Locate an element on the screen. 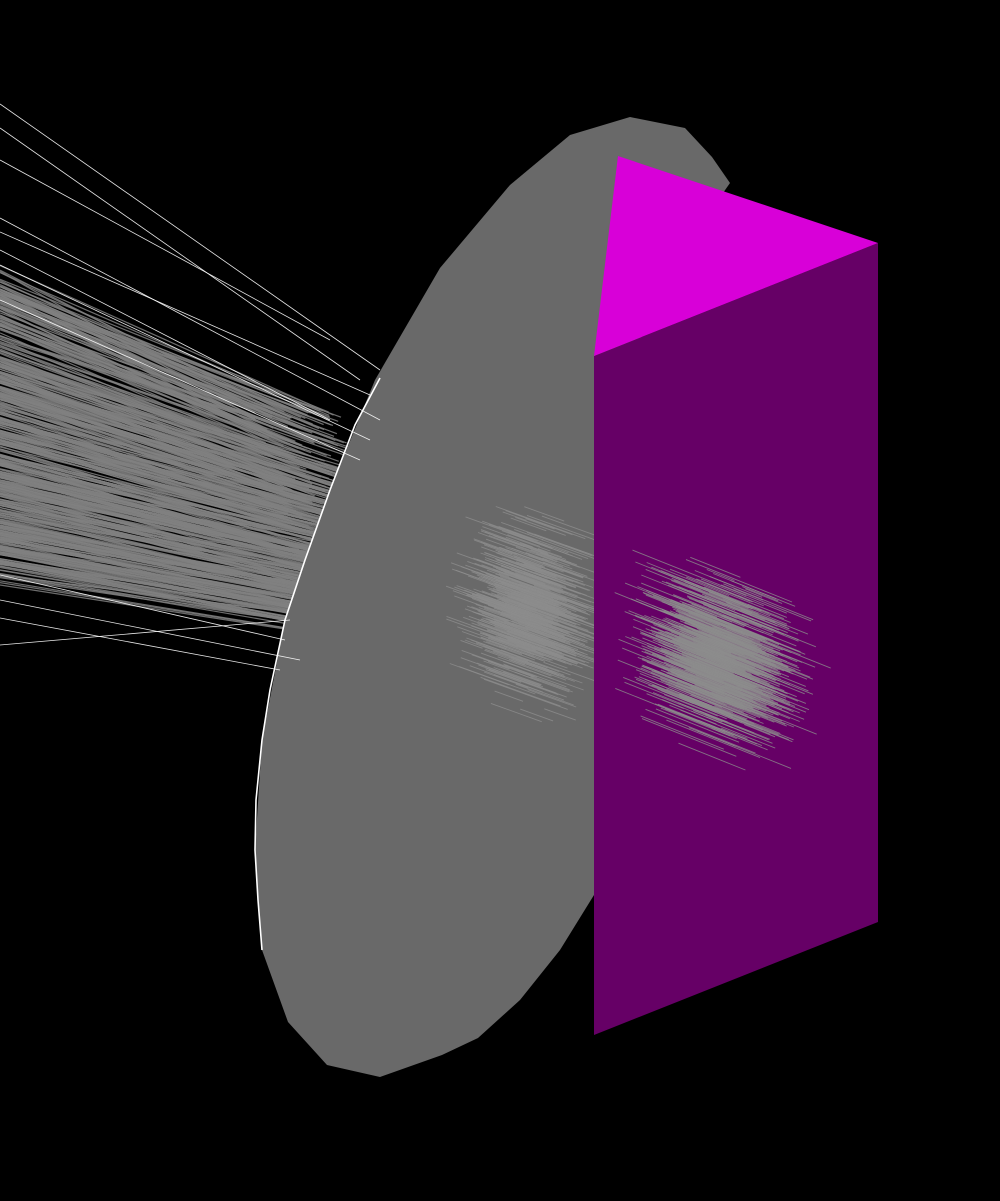 This screenshot has width=1000, height=1201. stray-ray is located at coordinates (190, 237).